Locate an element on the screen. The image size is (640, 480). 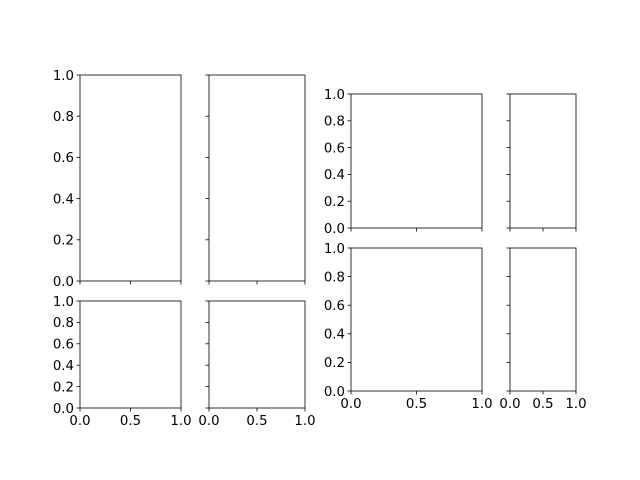
axes-left-r0-c0: 0.0 0.2 0.4 0.6 0.8 1.0 is located at coordinates (117, 179).